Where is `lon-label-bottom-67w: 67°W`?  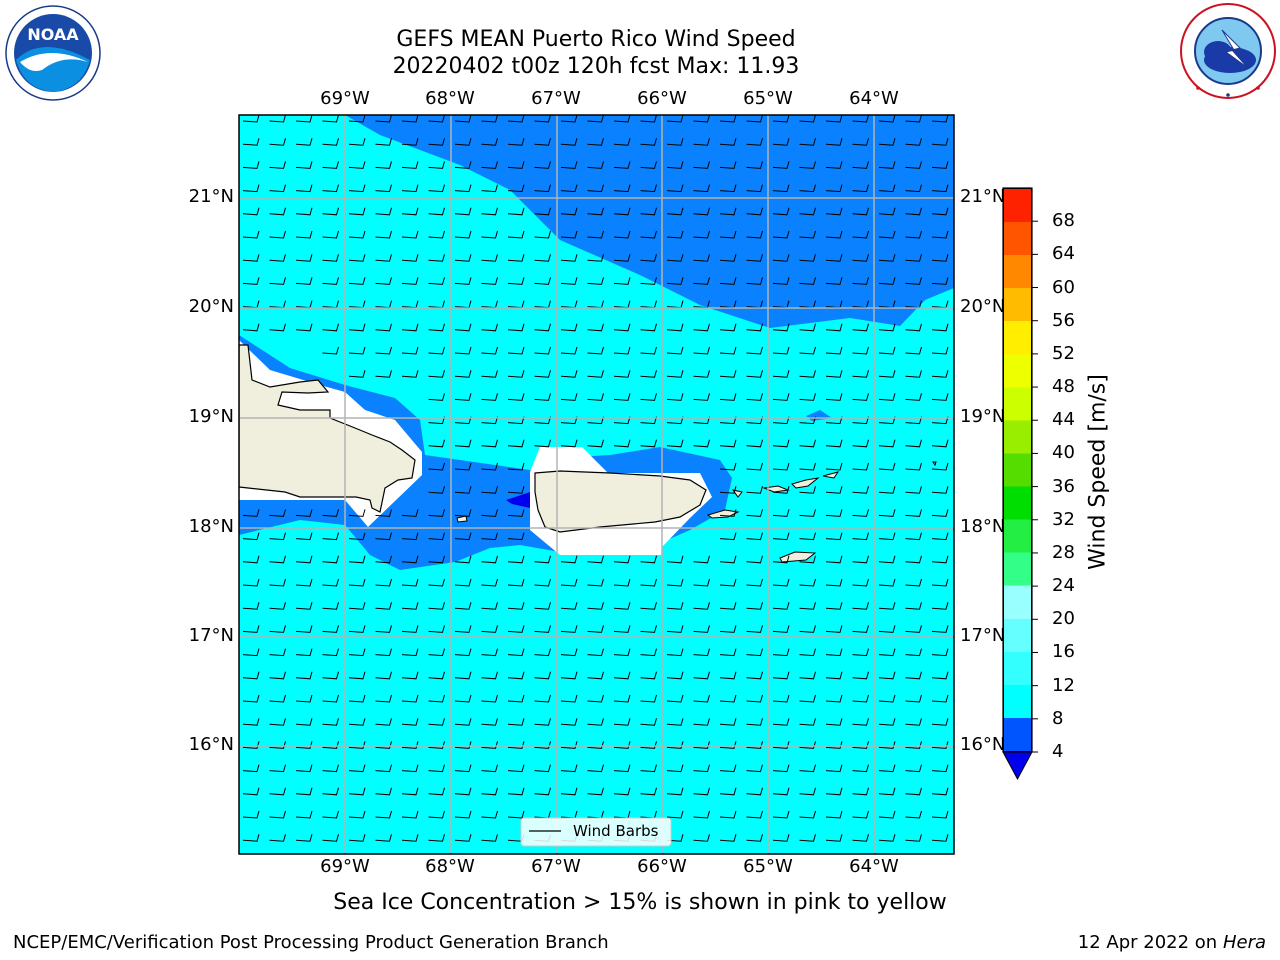
lon-label-bottom-67w: 67°W is located at coordinates (556, 866).